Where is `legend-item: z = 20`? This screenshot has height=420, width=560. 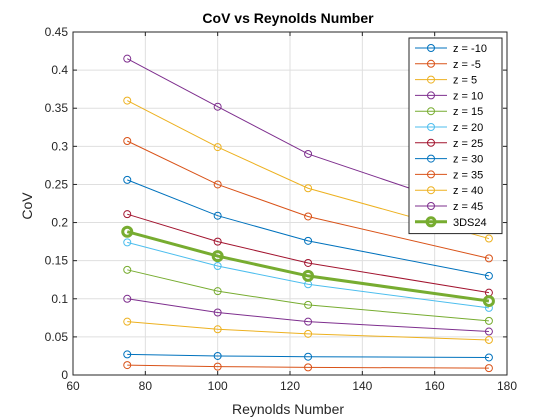 legend-item: z = 20 is located at coordinates (449, 128).